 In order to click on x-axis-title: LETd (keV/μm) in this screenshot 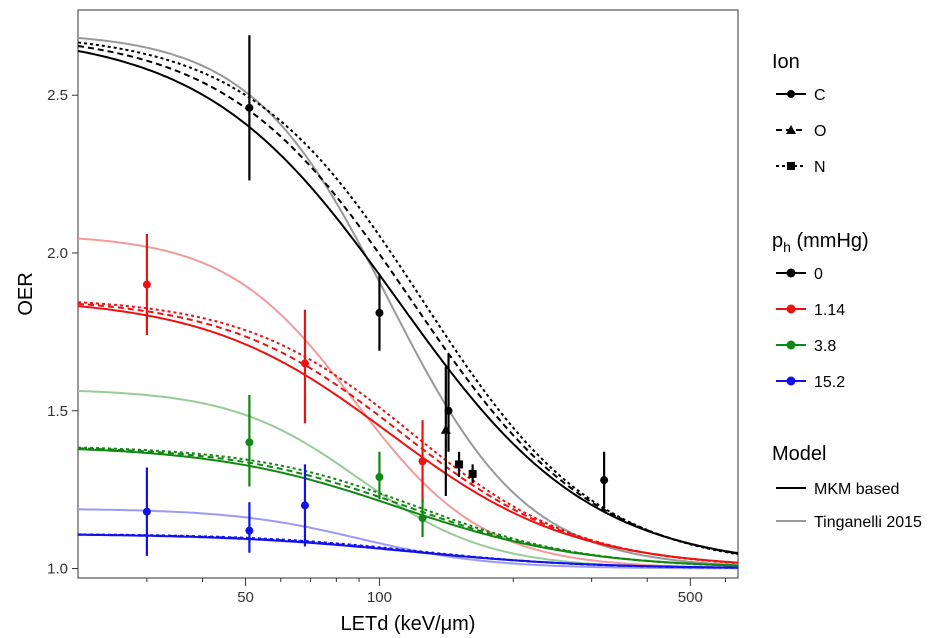, I will do `click(408, 624)`.